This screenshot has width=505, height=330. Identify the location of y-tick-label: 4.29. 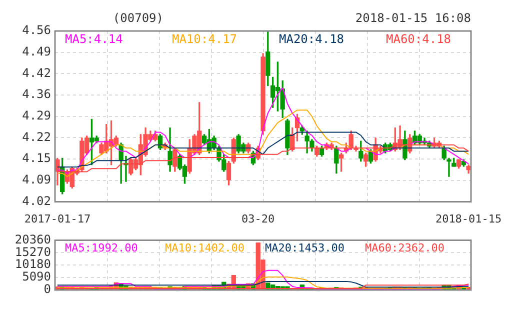
(36, 115).